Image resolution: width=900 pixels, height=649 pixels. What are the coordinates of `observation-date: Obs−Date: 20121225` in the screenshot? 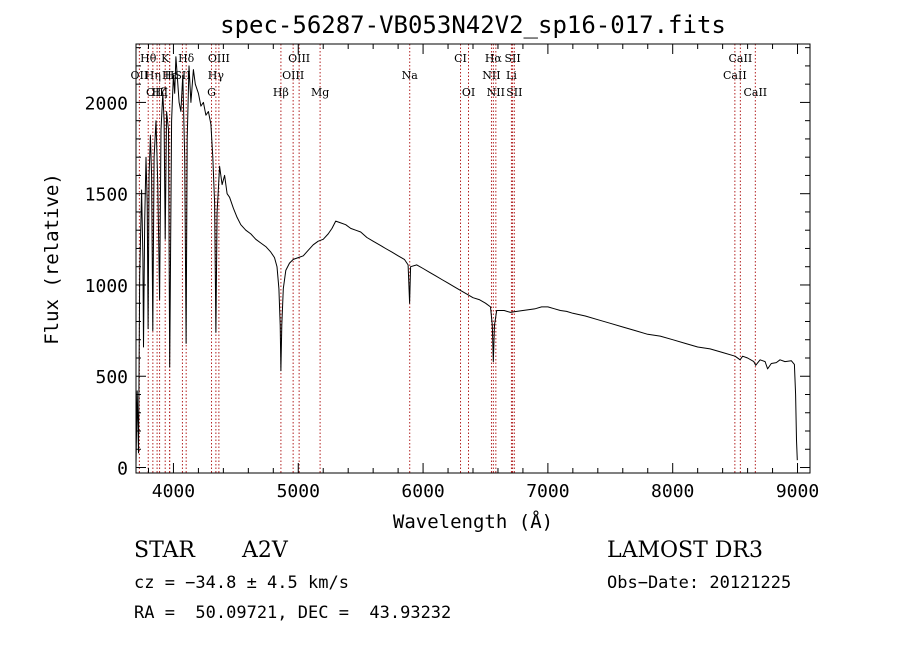 It's located at (699, 583).